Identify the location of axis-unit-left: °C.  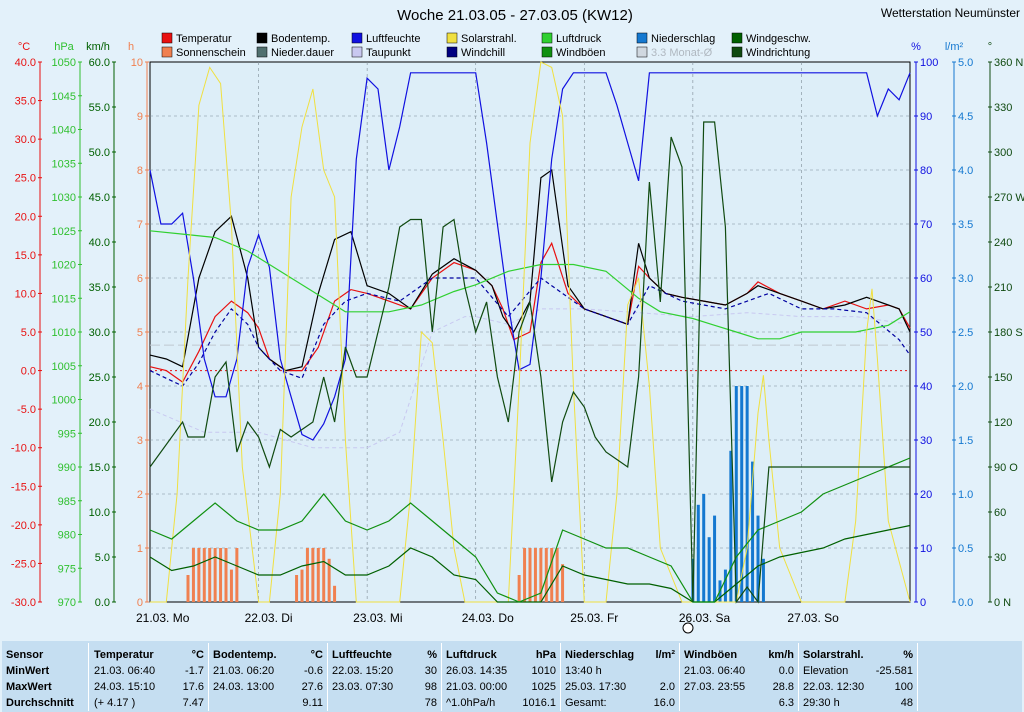
(24, 47).